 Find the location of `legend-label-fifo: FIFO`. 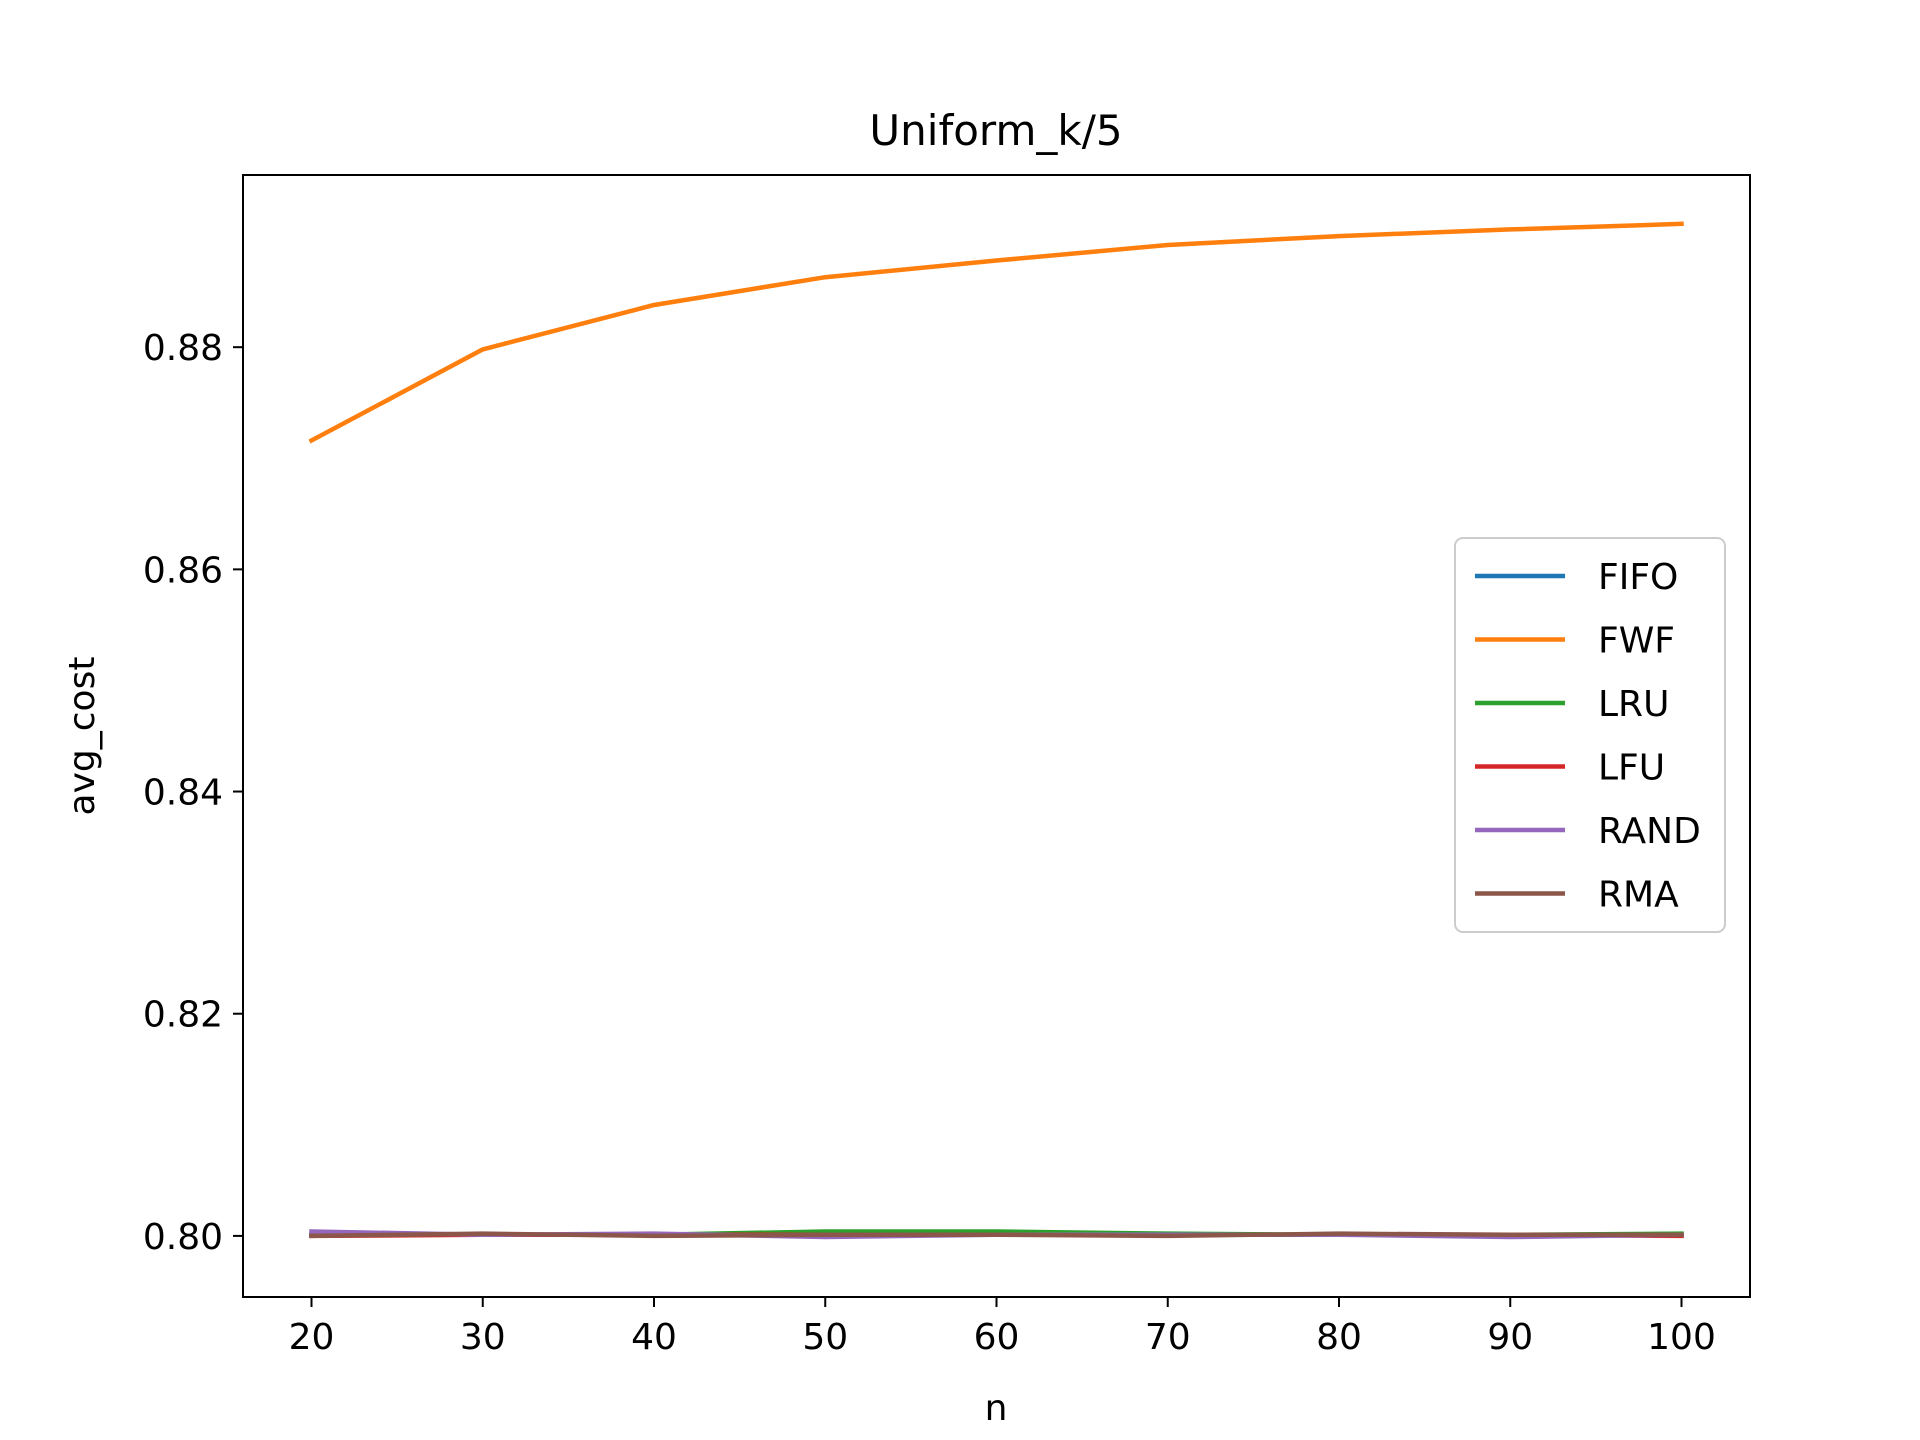

legend-label-fifo: FIFO is located at coordinates (1638, 577).